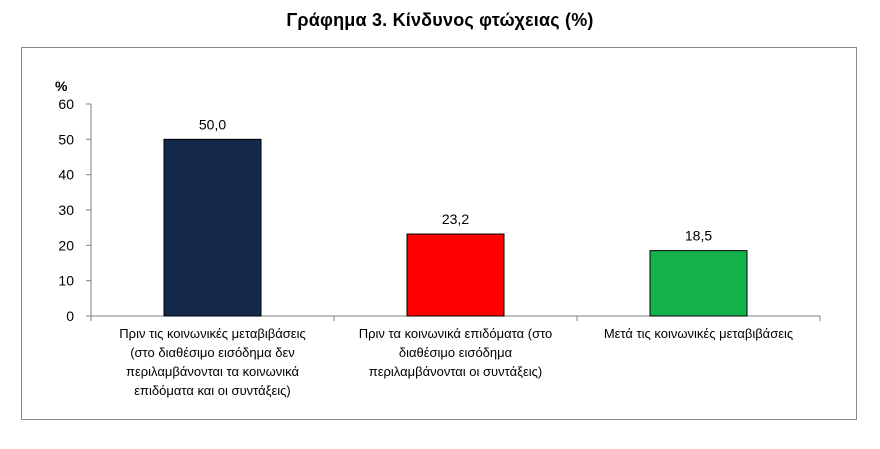 This screenshot has width=880, height=449. What do you see at coordinates (61, 86) in the screenshot?
I see `y-axis-unit-label: %` at bounding box center [61, 86].